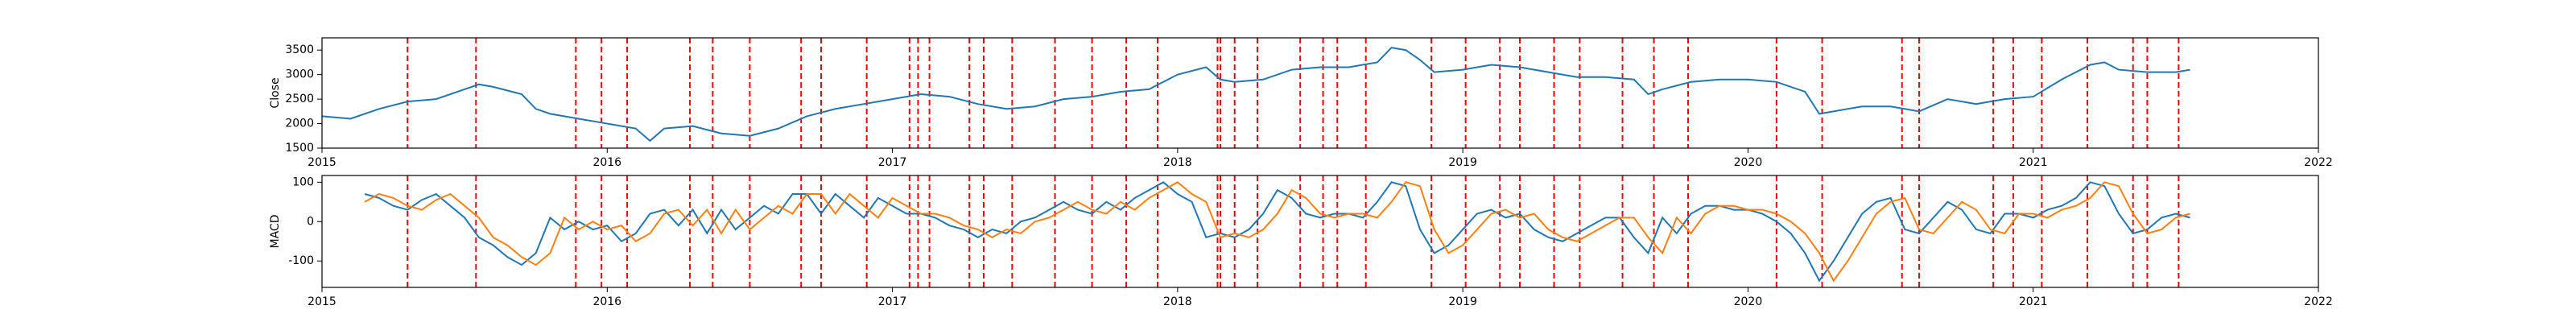  What do you see at coordinates (310, 221) in the screenshot?
I see `y-tick-label: 0` at bounding box center [310, 221].